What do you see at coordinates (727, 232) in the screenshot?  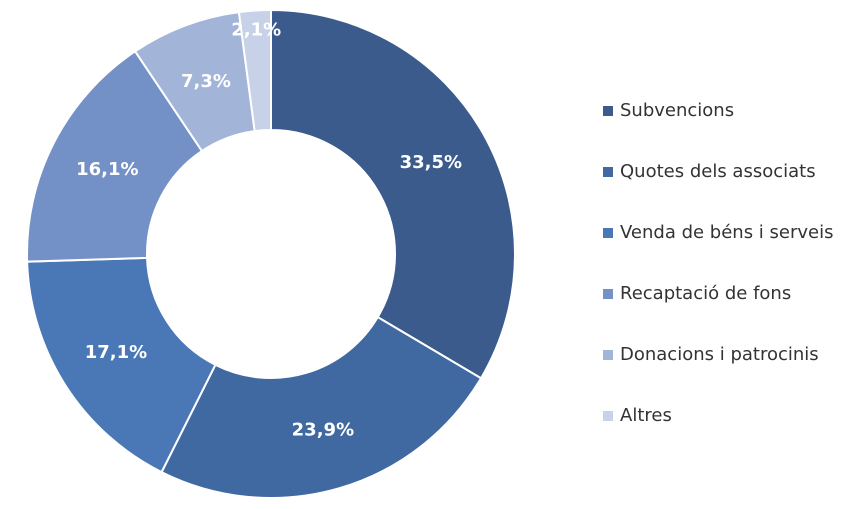 I see `legend-label: Venda de béns i serveis` at bounding box center [727, 232].